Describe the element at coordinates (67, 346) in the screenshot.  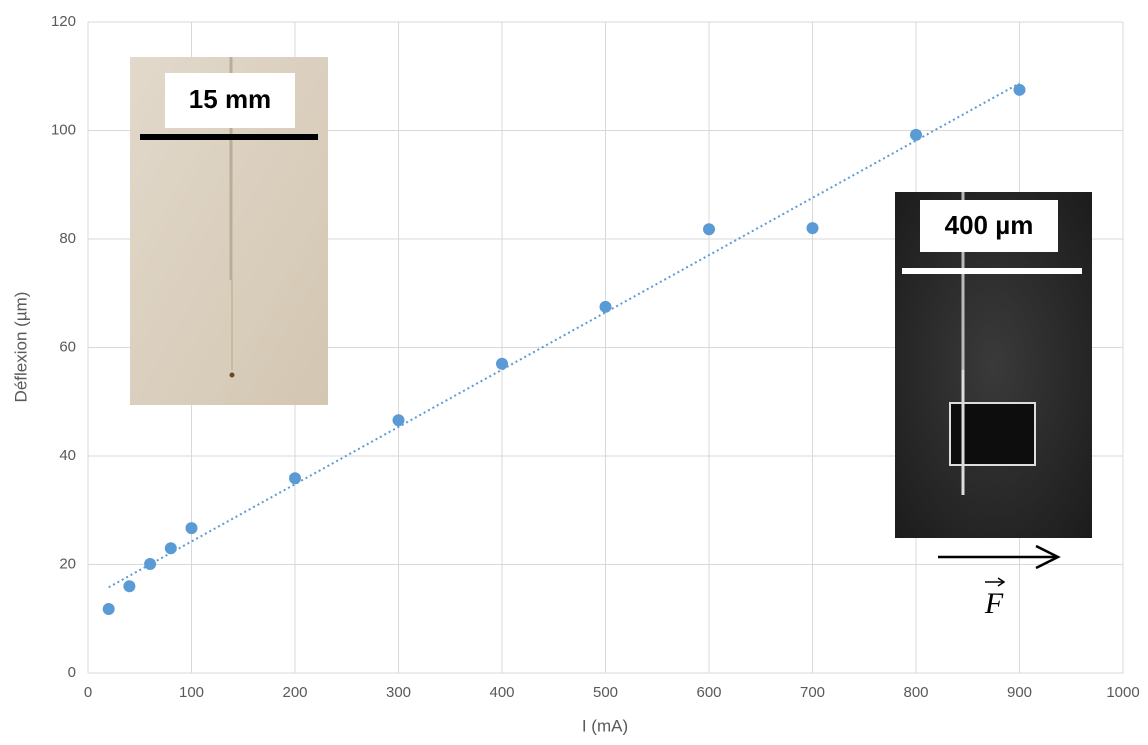
I see `y-tick-label: 60` at that location.